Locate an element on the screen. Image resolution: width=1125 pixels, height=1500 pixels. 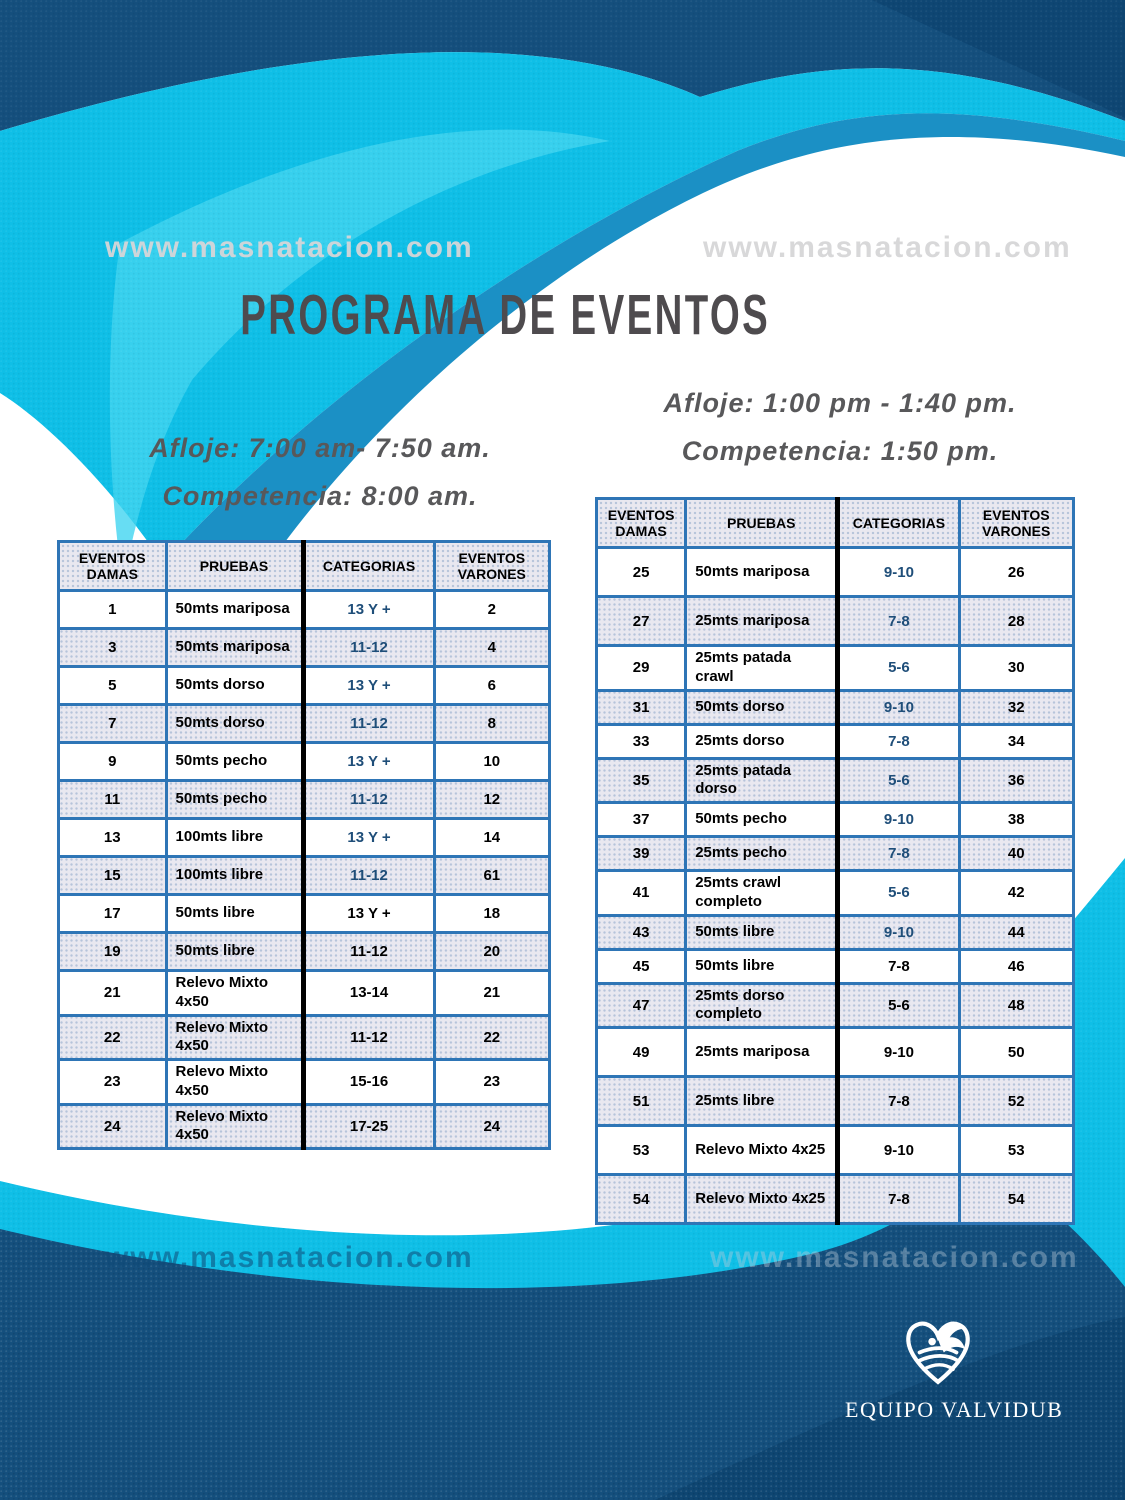
team-name: EQUIPO VALVIDUB is located at coordinates (954, 1409).